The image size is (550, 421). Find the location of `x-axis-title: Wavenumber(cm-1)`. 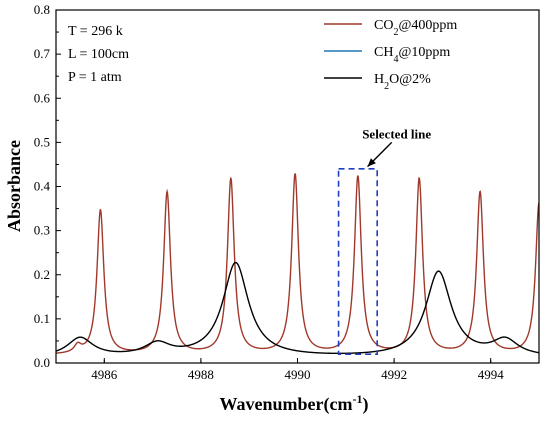

x-axis-title: Wavenumber(cm-1) is located at coordinates (294, 403).